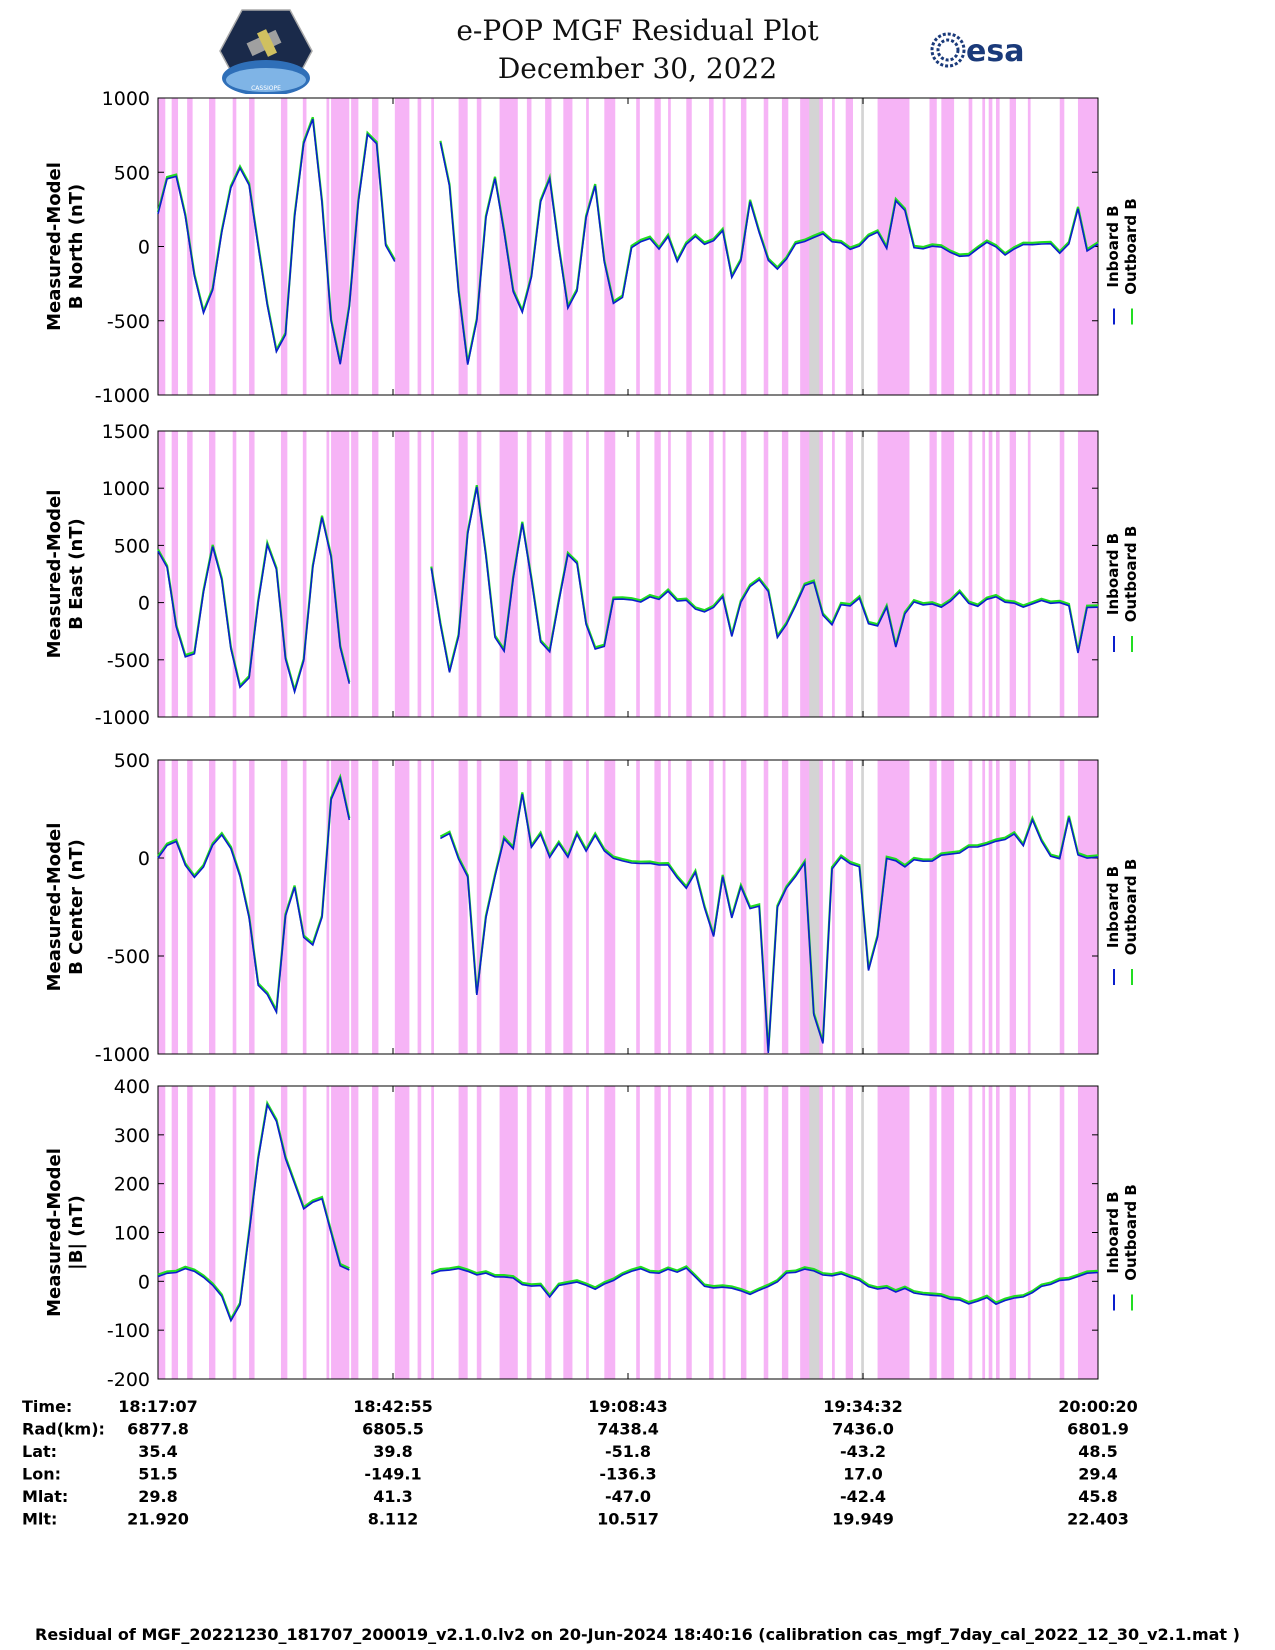 The width and height of the screenshot is (1275, 1650). What do you see at coordinates (39, 1519) in the screenshot?
I see `ephemeris-row-label: Mlt:` at bounding box center [39, 1519].